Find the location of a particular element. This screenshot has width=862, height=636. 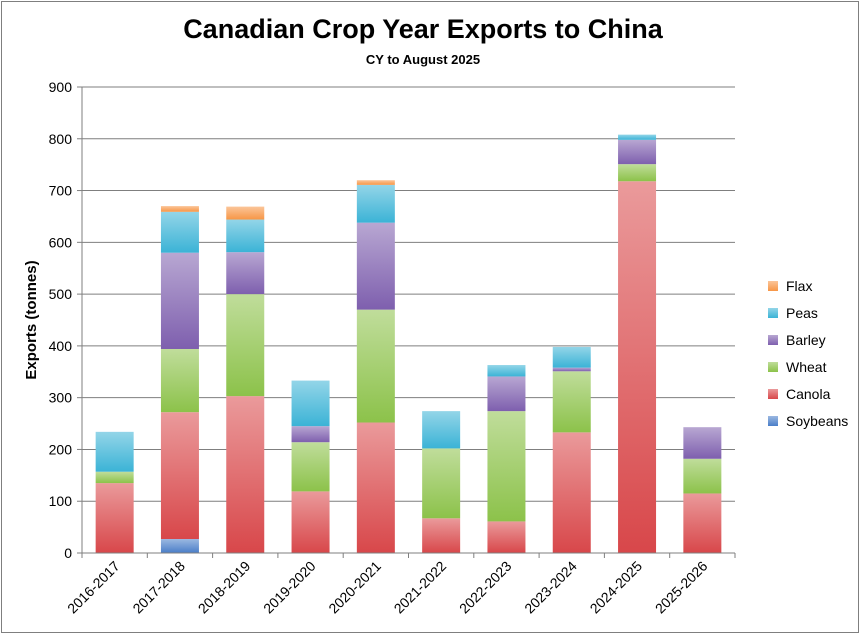

chart-title: Canadian Crop Year Exports to China is located at coordinates (423, 29).